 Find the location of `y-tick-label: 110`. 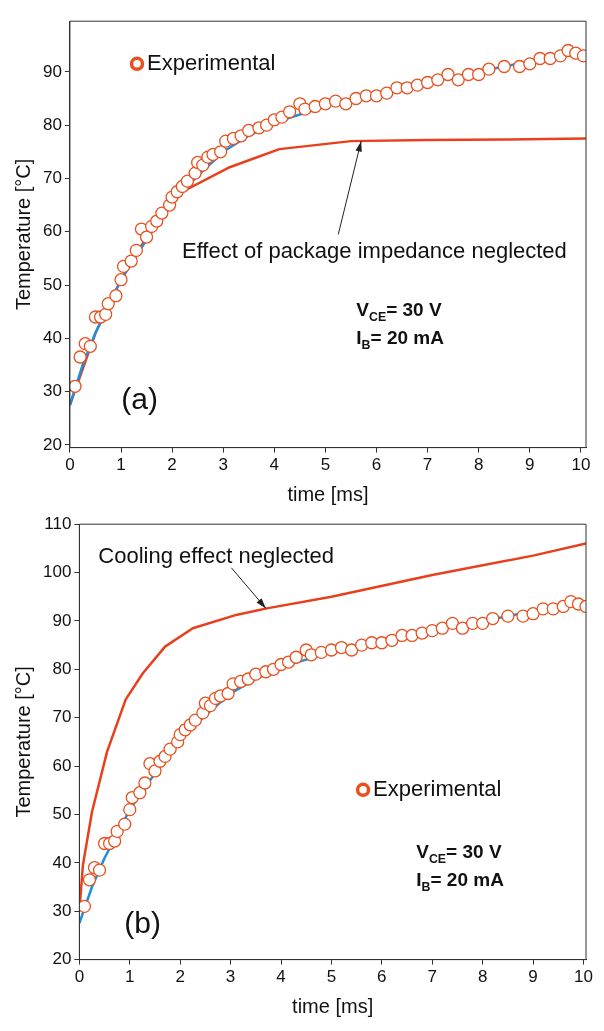

y-tick-label: 110 is located at coordinates (58, 523).